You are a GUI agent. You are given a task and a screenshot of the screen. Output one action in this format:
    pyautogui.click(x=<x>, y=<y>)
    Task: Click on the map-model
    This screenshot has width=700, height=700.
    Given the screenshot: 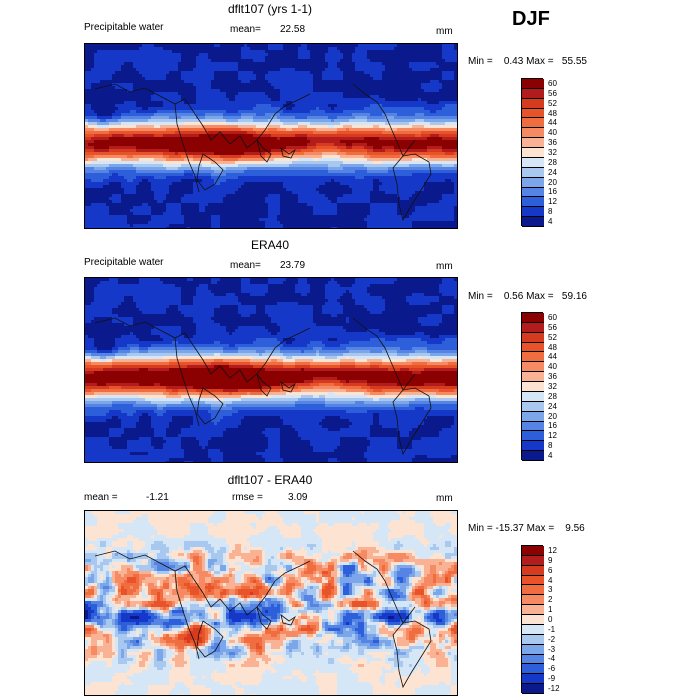 What is the action you would take?
    pyautogui.click(x=271, y=136)
    